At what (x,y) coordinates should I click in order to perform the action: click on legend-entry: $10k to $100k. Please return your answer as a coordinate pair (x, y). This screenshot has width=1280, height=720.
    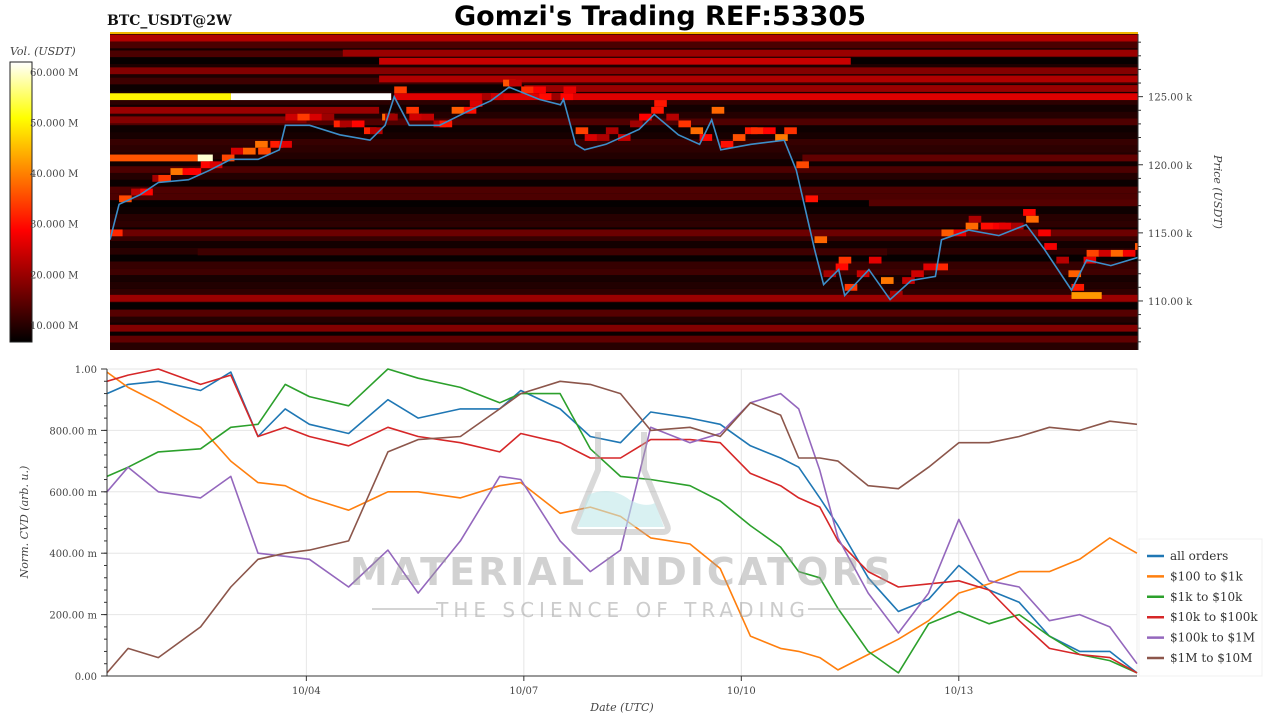
    Looking at the image, I should click on (1214, 617).